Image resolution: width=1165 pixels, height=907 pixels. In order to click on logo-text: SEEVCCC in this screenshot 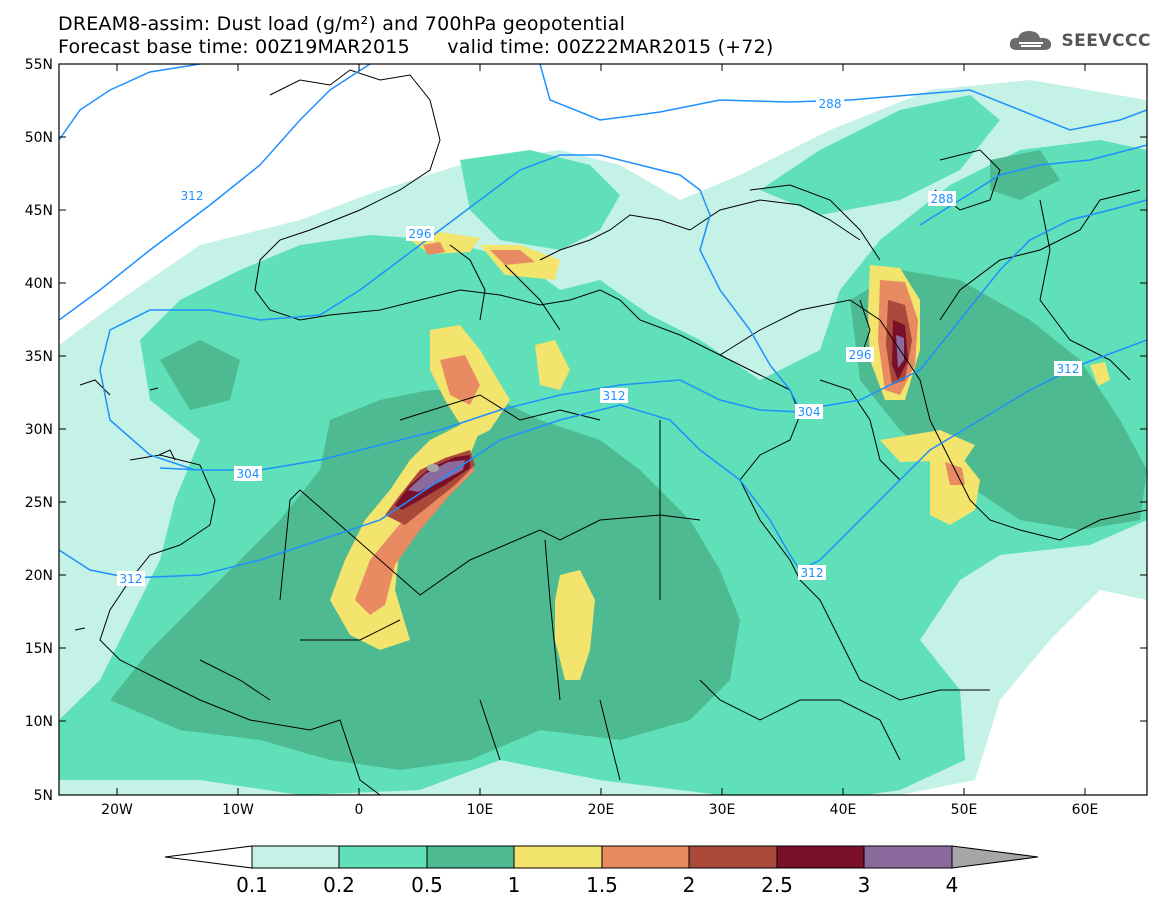, I will do `click(1106, 41)`.